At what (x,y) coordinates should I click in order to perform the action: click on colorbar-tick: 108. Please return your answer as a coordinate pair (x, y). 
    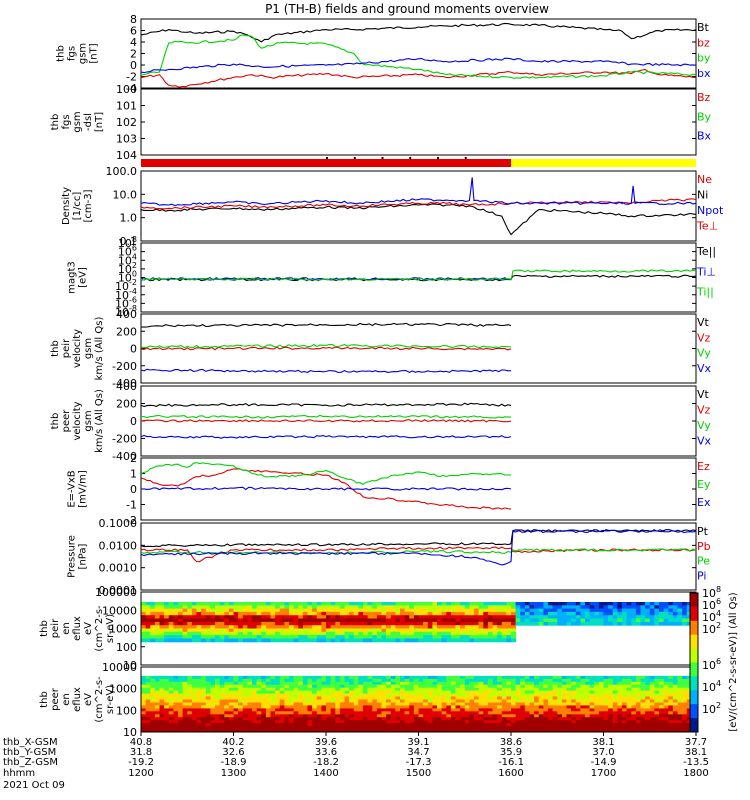
    Looking at the image, I should click on (711, 592).